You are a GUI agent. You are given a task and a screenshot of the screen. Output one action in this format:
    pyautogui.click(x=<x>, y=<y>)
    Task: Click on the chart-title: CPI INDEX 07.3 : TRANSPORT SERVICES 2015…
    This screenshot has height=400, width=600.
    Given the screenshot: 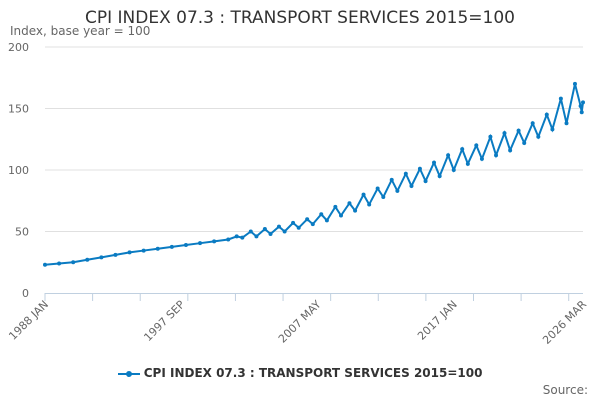 What is the action you would take?
    pyautogui.click(x=300, y=18)
    